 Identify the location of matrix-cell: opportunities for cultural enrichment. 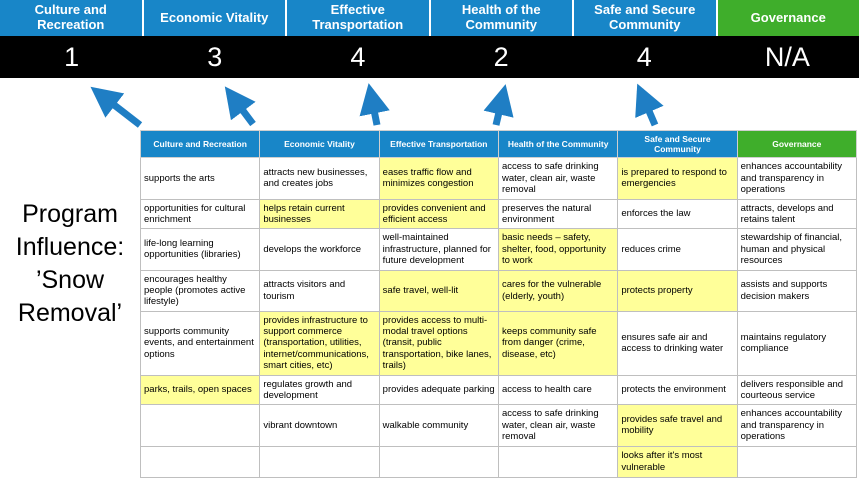
(200, 214).